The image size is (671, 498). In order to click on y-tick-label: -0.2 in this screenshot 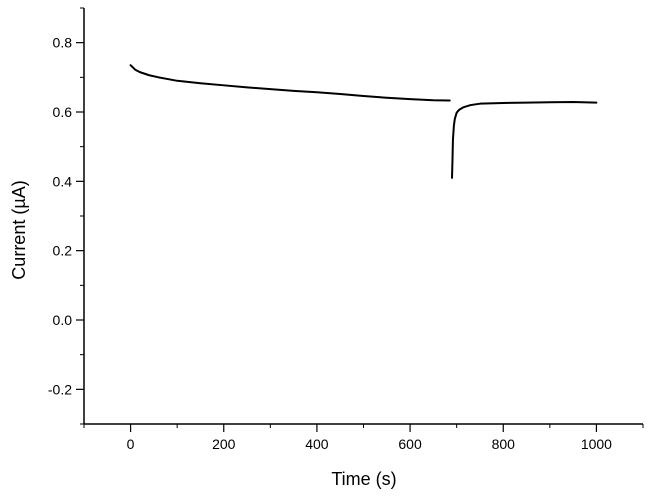, I will do `click(60, 389)`.